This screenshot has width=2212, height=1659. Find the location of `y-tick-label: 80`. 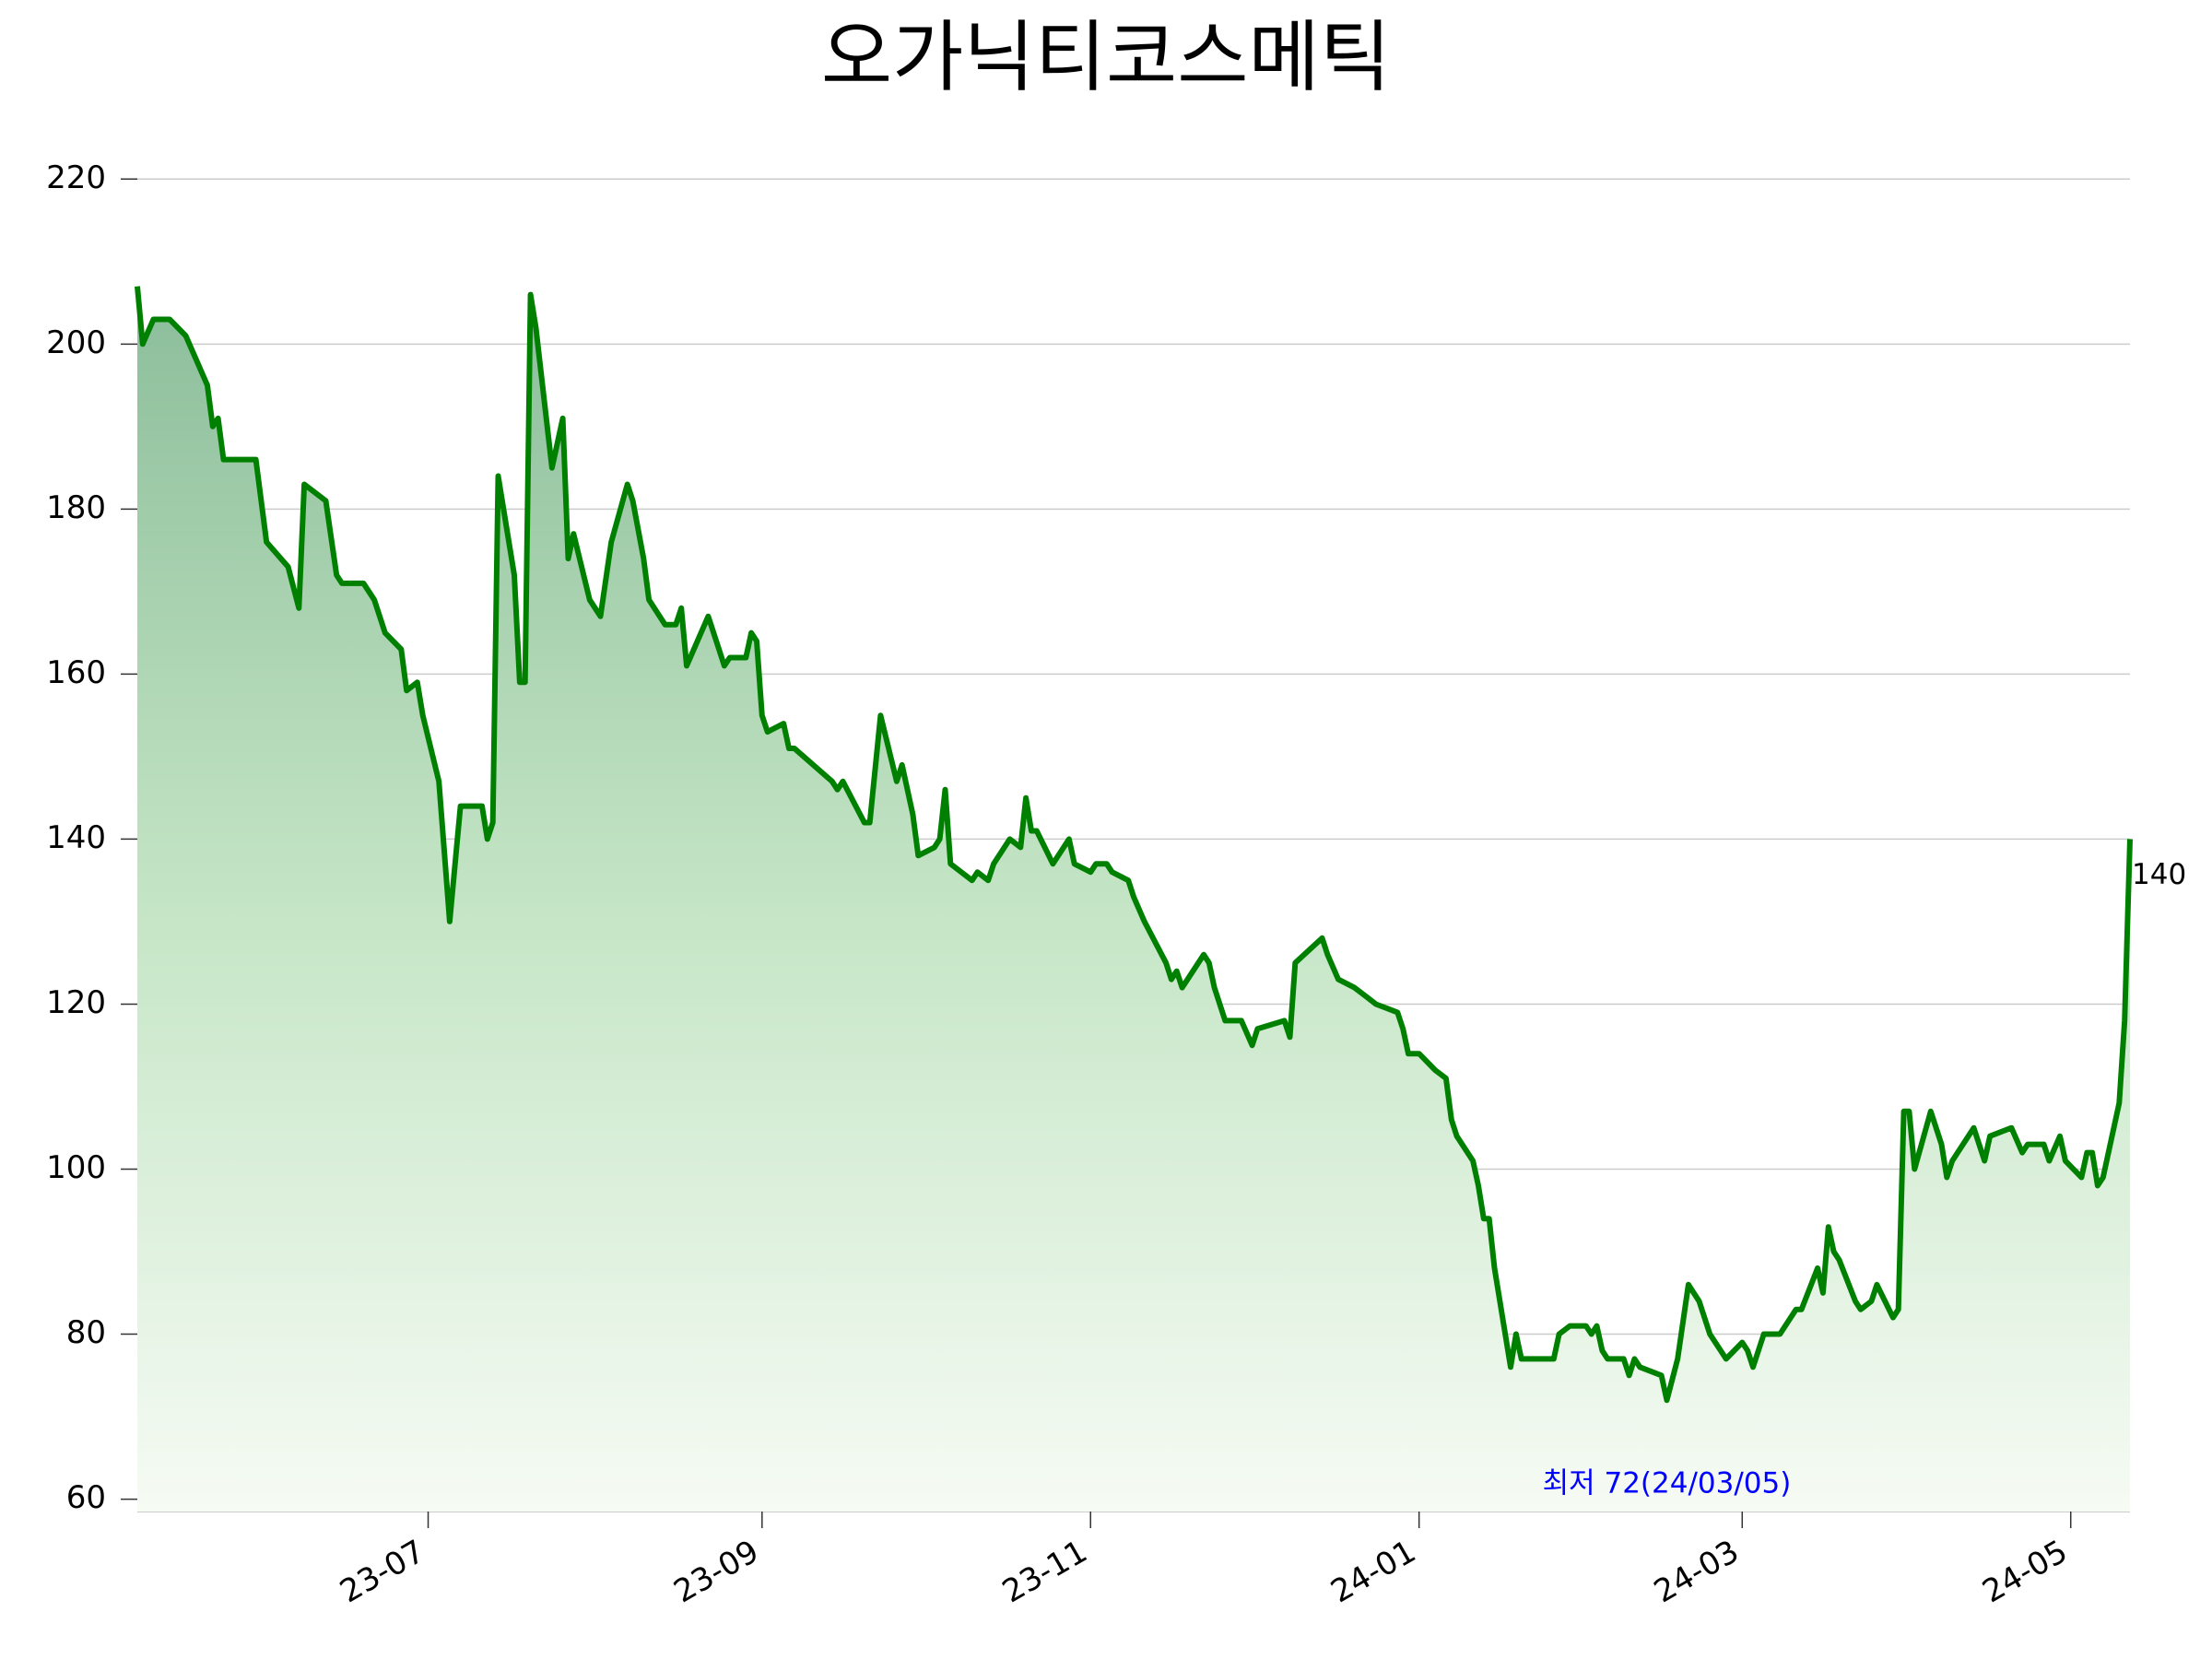

y-tick-label: 80 is located at coordinates (86, 1332).